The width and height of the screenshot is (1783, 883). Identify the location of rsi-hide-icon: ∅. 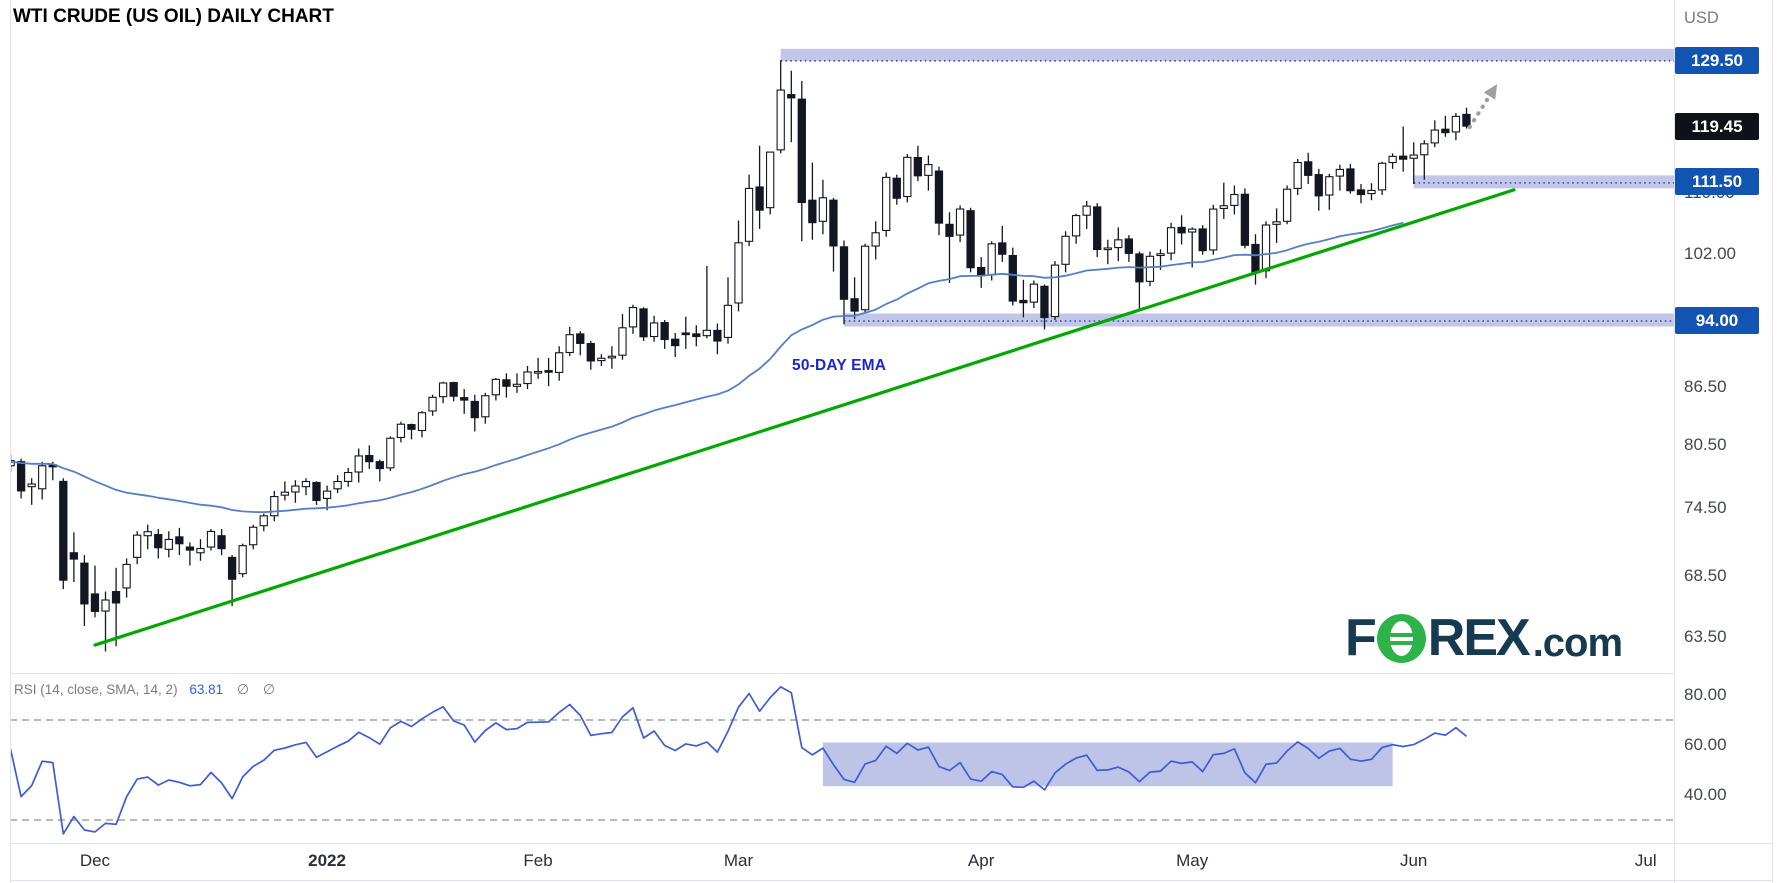
(243, 689).